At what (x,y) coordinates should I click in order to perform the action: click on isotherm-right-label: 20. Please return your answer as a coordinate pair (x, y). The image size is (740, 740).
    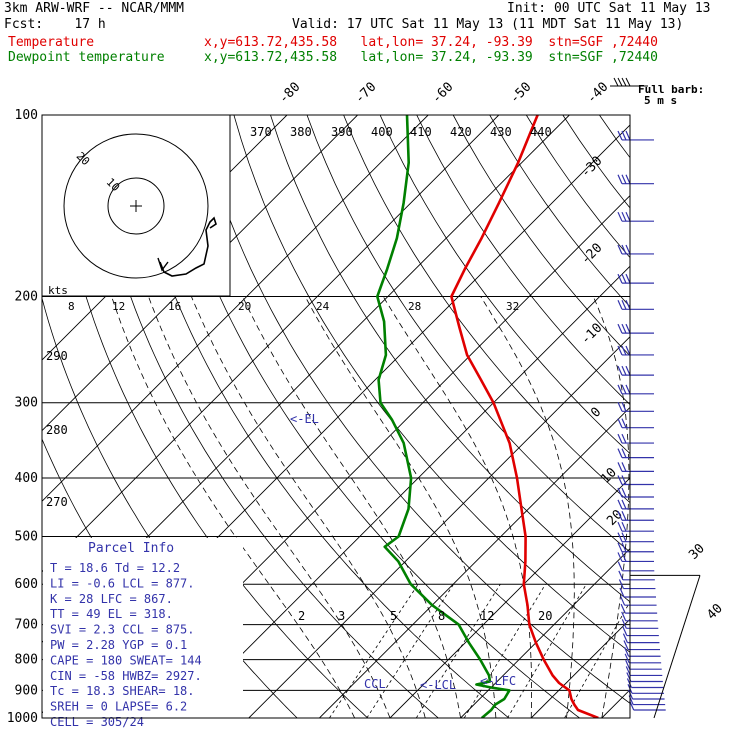
    Looking at the image, I should click on (615, 518).